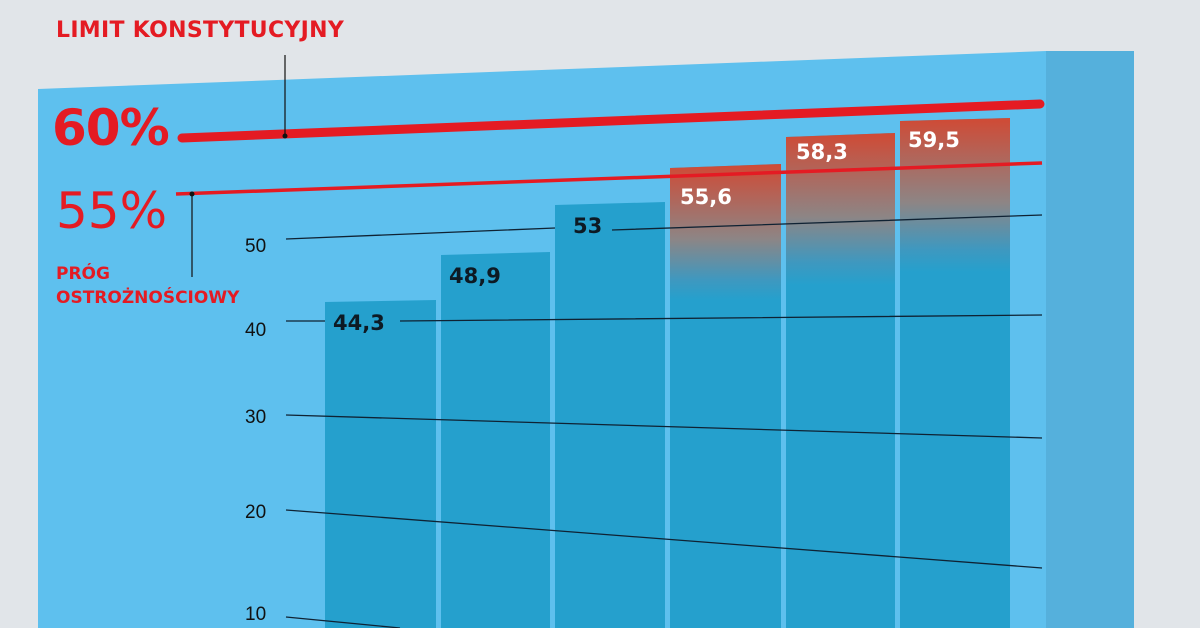 This screenshot has width=1200, height=628. I want to click on bar-value-6: 59,5, so click(934, 140).